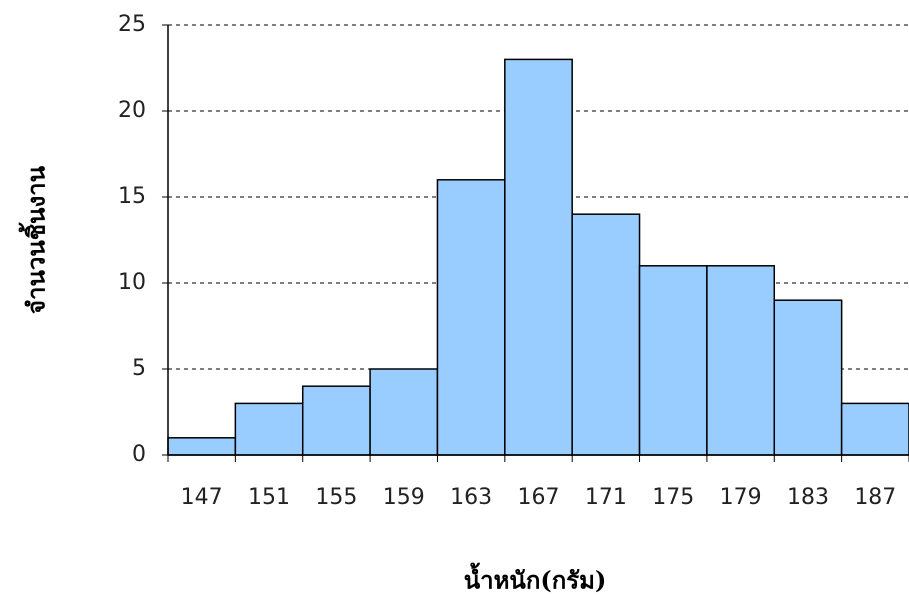  Describe the element at coordinates (34, 239) in the screenshot. I see `y-axis-title: จำนวนชิ้นงาน` at that location.